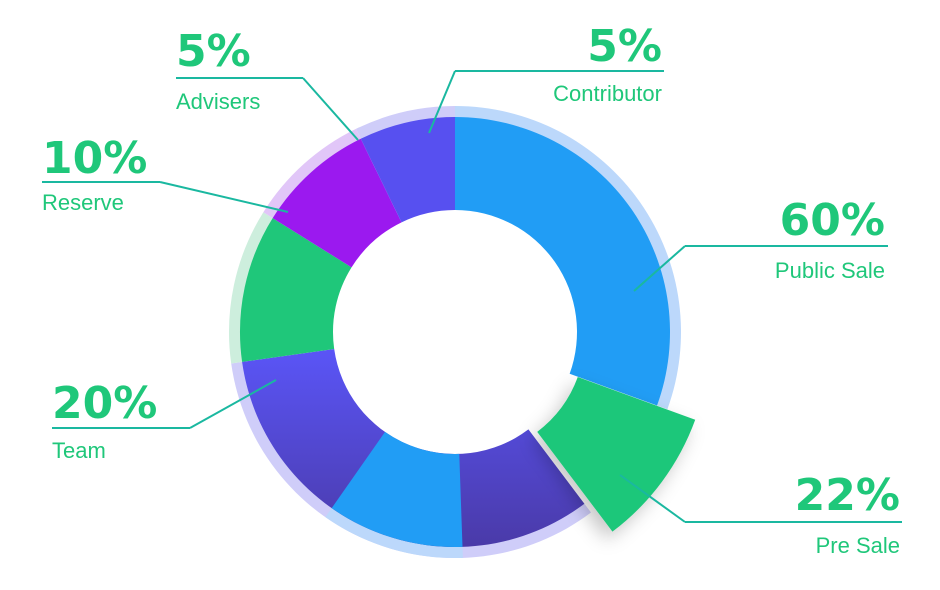  What do you see at coordinates (830, 270) in the screenshot?
I see `slice-name-public-sale: Public Sale` at bounding box center [830, 270].